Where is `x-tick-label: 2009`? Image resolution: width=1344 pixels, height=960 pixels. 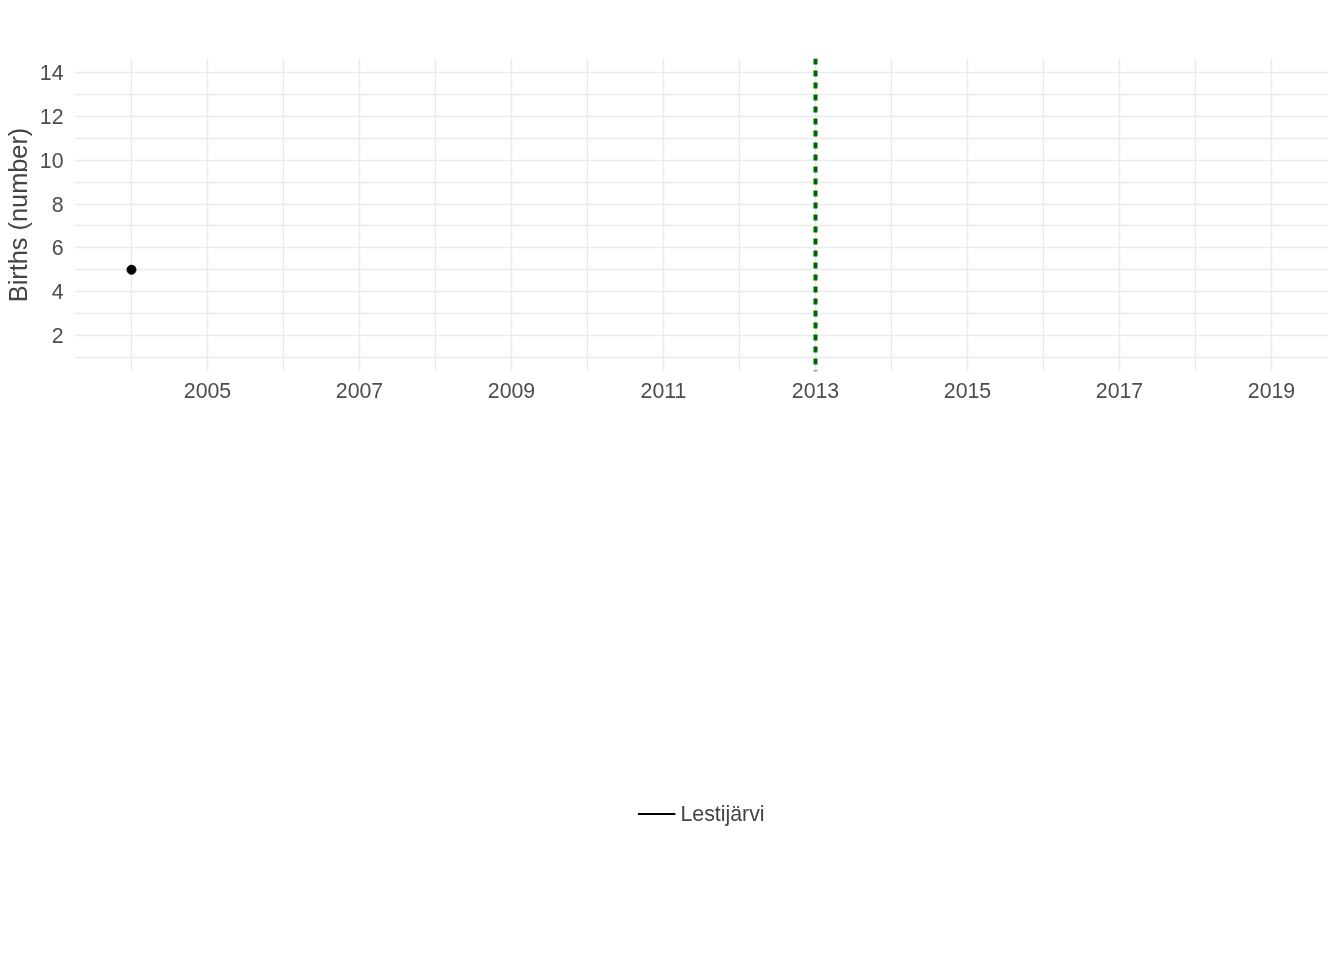
x-tick-label: 2009 is located at coordinates (511, 390).